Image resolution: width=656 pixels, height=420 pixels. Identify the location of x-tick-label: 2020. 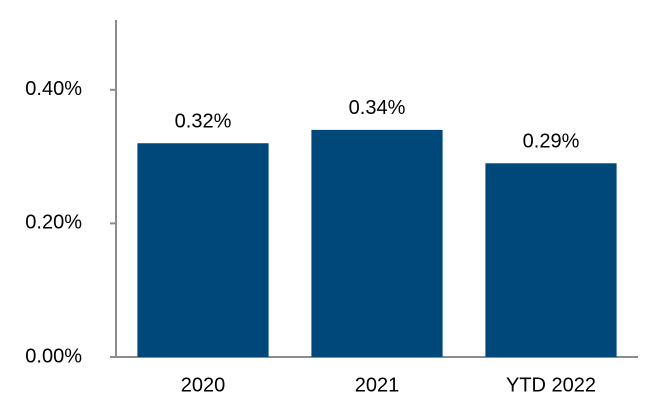
(203, 385).